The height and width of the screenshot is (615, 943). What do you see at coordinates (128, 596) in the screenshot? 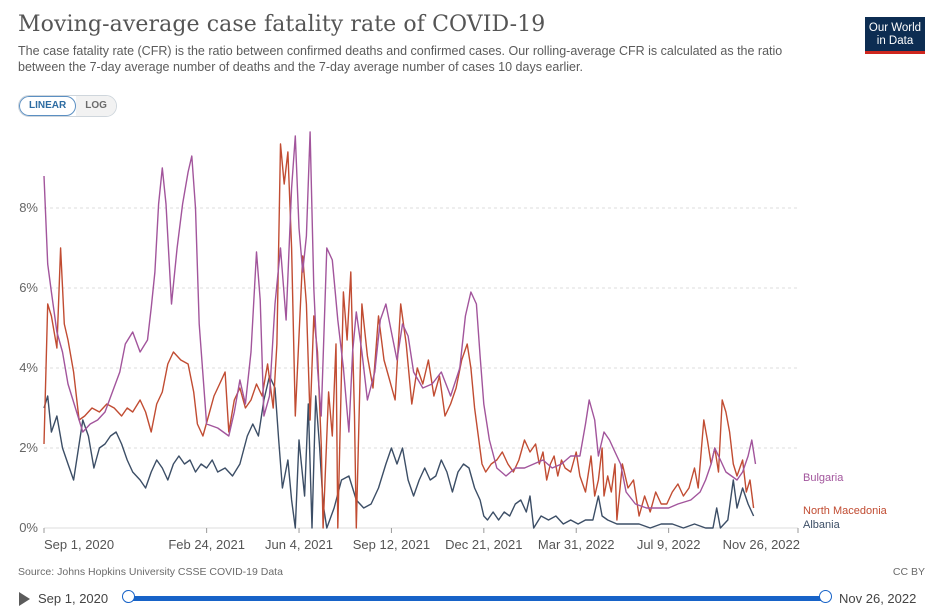
I see `timeline-start-handle` at bounding box center [128, 596].